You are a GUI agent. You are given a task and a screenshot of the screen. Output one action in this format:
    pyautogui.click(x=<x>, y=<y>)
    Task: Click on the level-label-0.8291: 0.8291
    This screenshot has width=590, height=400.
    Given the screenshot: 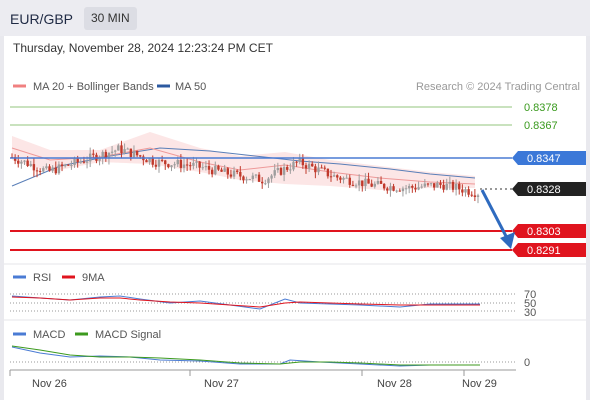 What is the action you would take?
    pyautogui.click(x=544, y=251)
    